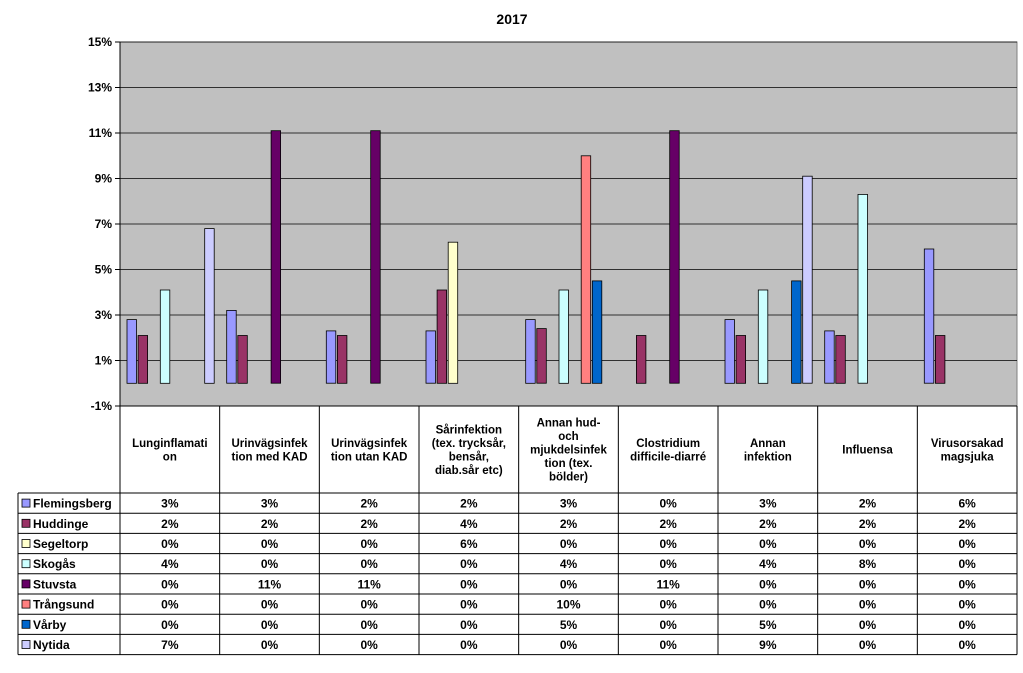  Describe the element at coordinates (668, 444) in the screenshot. I see `category-label: Clostridium` at that location.